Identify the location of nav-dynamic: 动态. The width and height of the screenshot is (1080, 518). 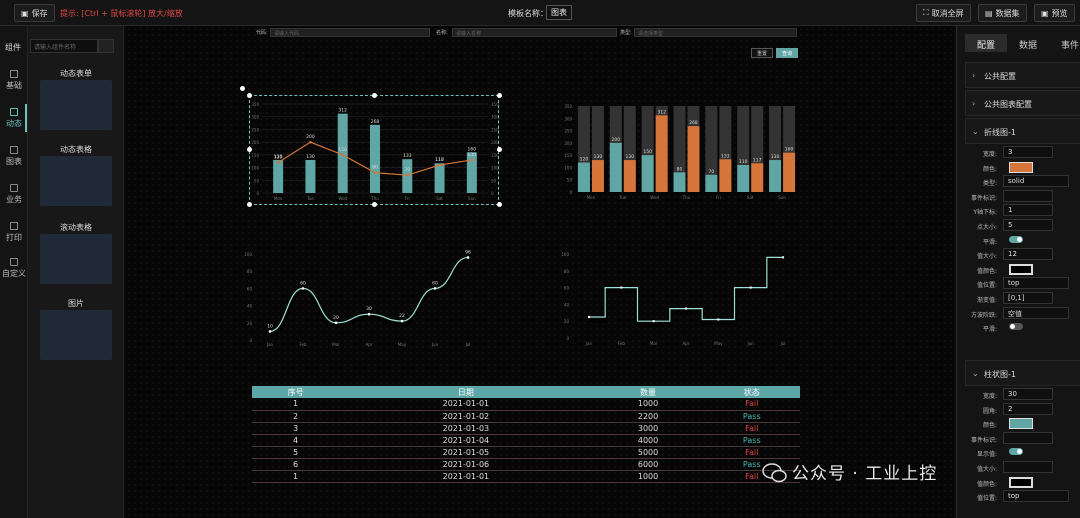
(14, 118).